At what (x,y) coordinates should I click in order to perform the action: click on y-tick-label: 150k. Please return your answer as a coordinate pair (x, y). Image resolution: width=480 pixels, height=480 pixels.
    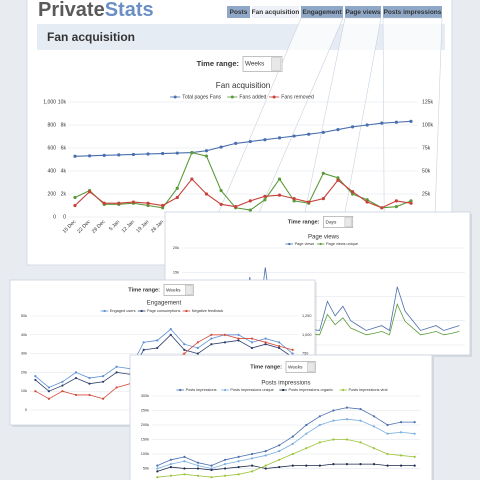
    Looking at the image, I should click on (145, 440).